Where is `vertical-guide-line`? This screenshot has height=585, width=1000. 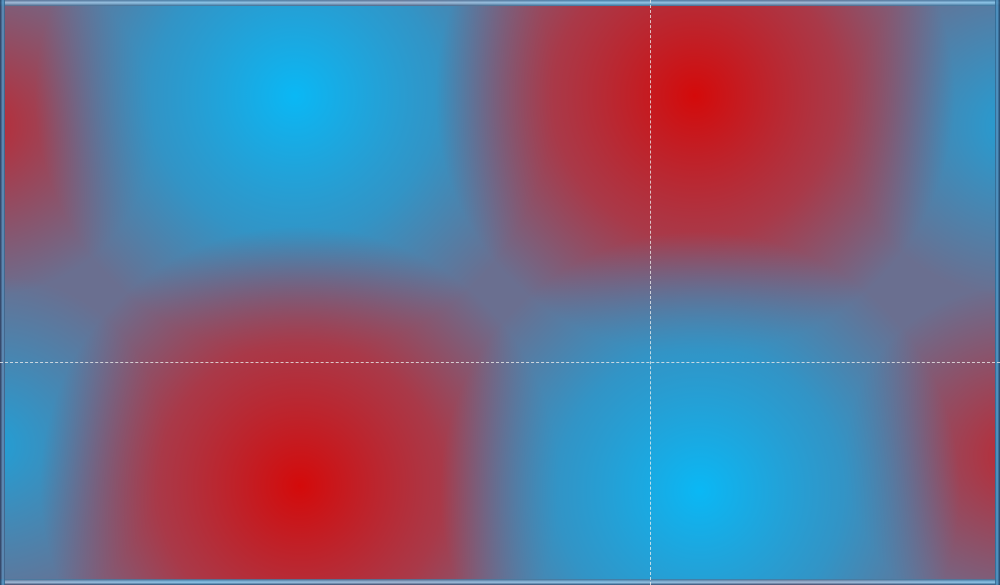
vertical-guide-line is located at coordinates (650, 292).